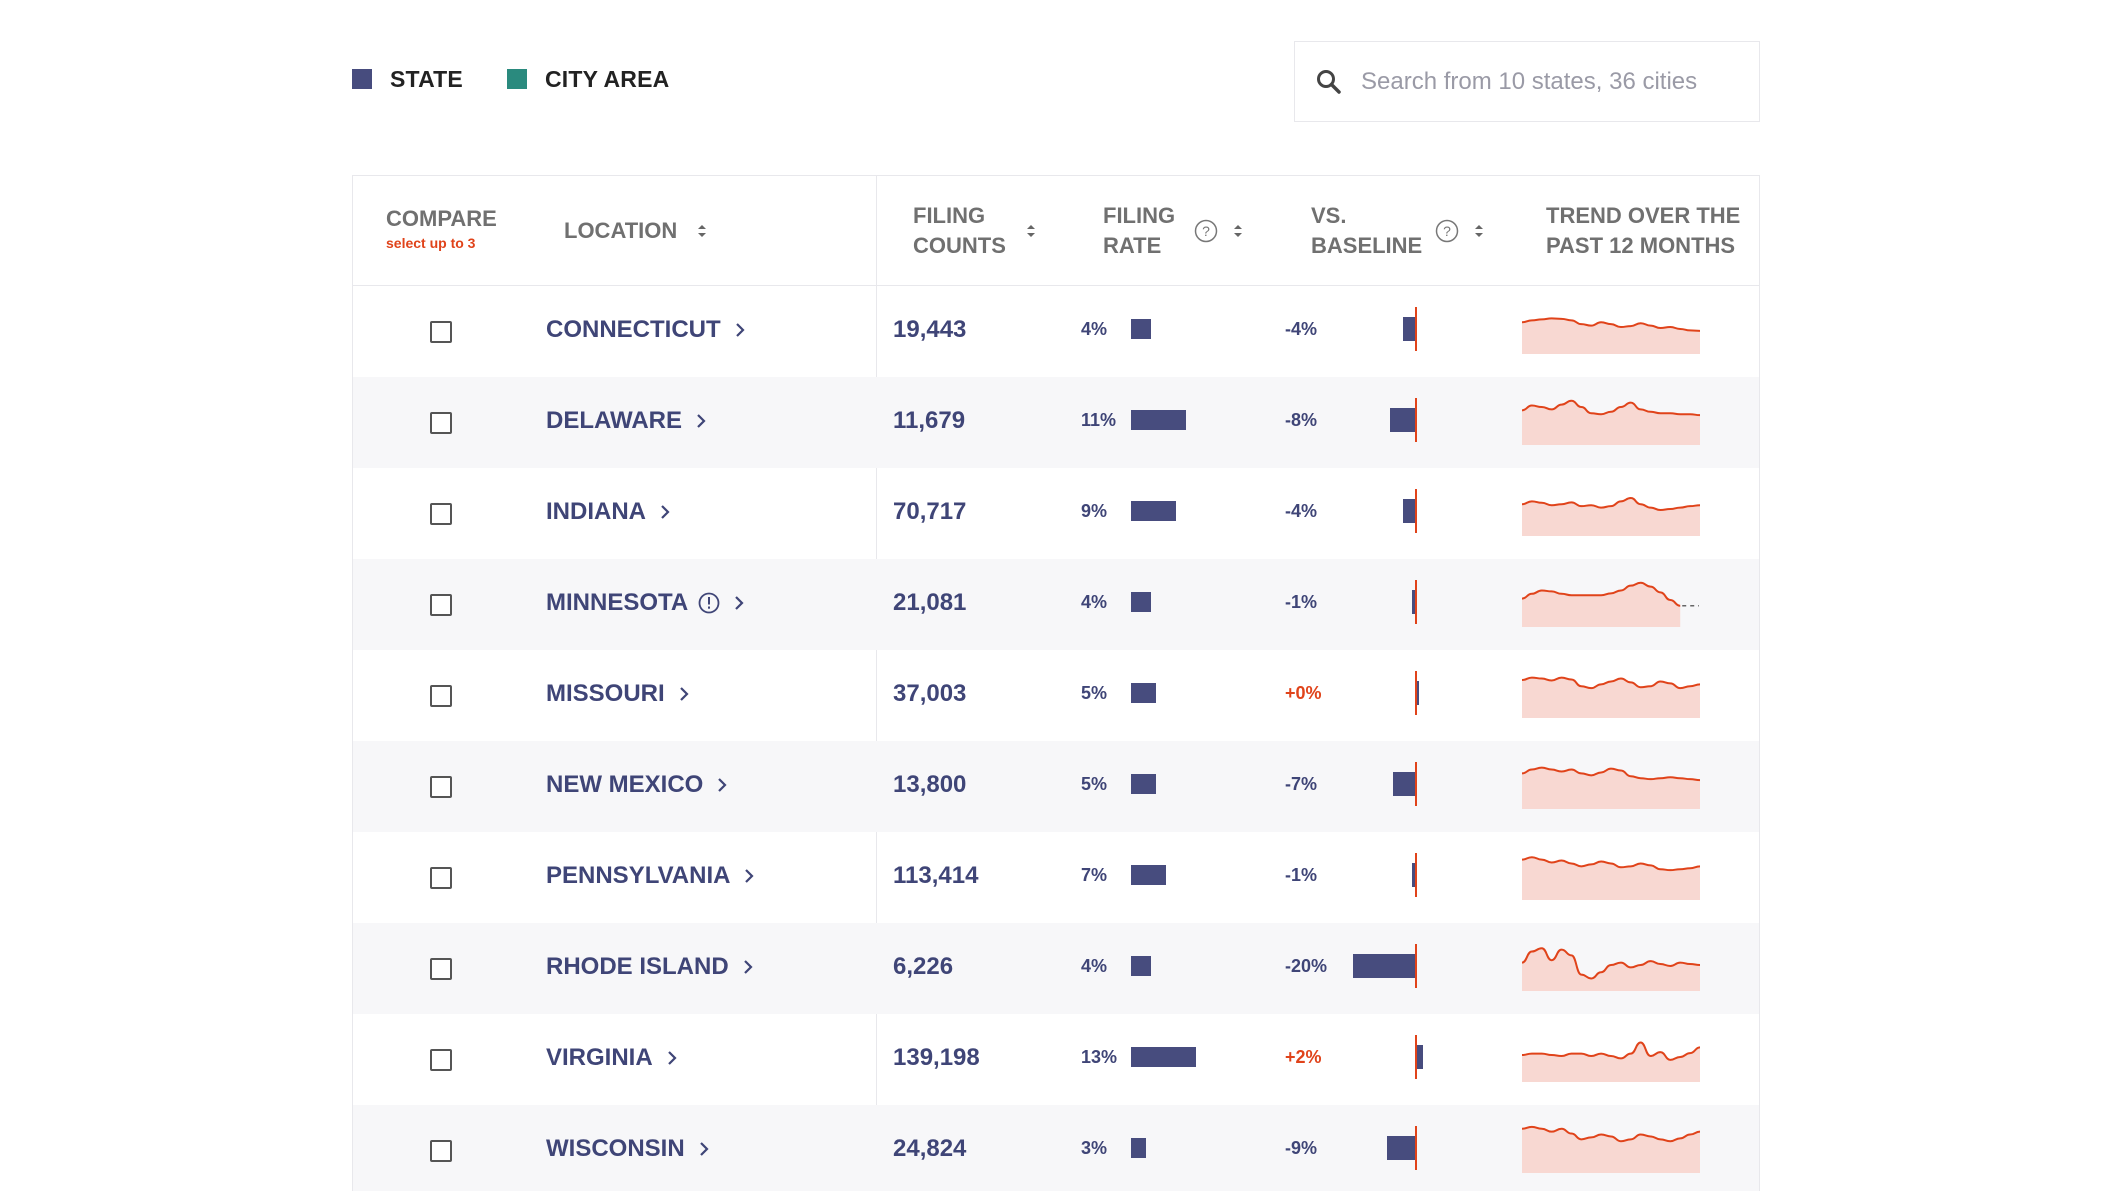 This screenshot has width=2119, height=1191. Describe the element at coordinates (646, 330) in the screenshot. I see `location-link: CONNECTICUT` at that location.